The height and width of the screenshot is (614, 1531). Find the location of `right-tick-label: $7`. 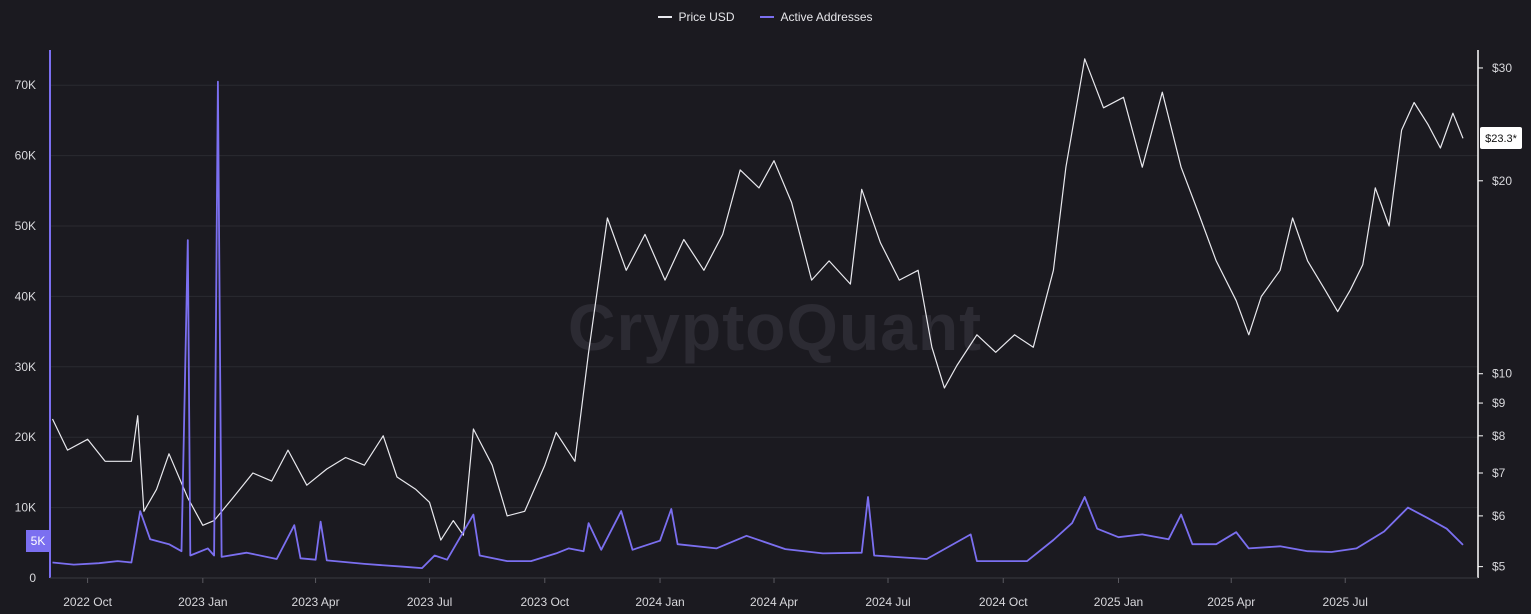

right-tick-label: $7 is located at coordinates (1499, 473).